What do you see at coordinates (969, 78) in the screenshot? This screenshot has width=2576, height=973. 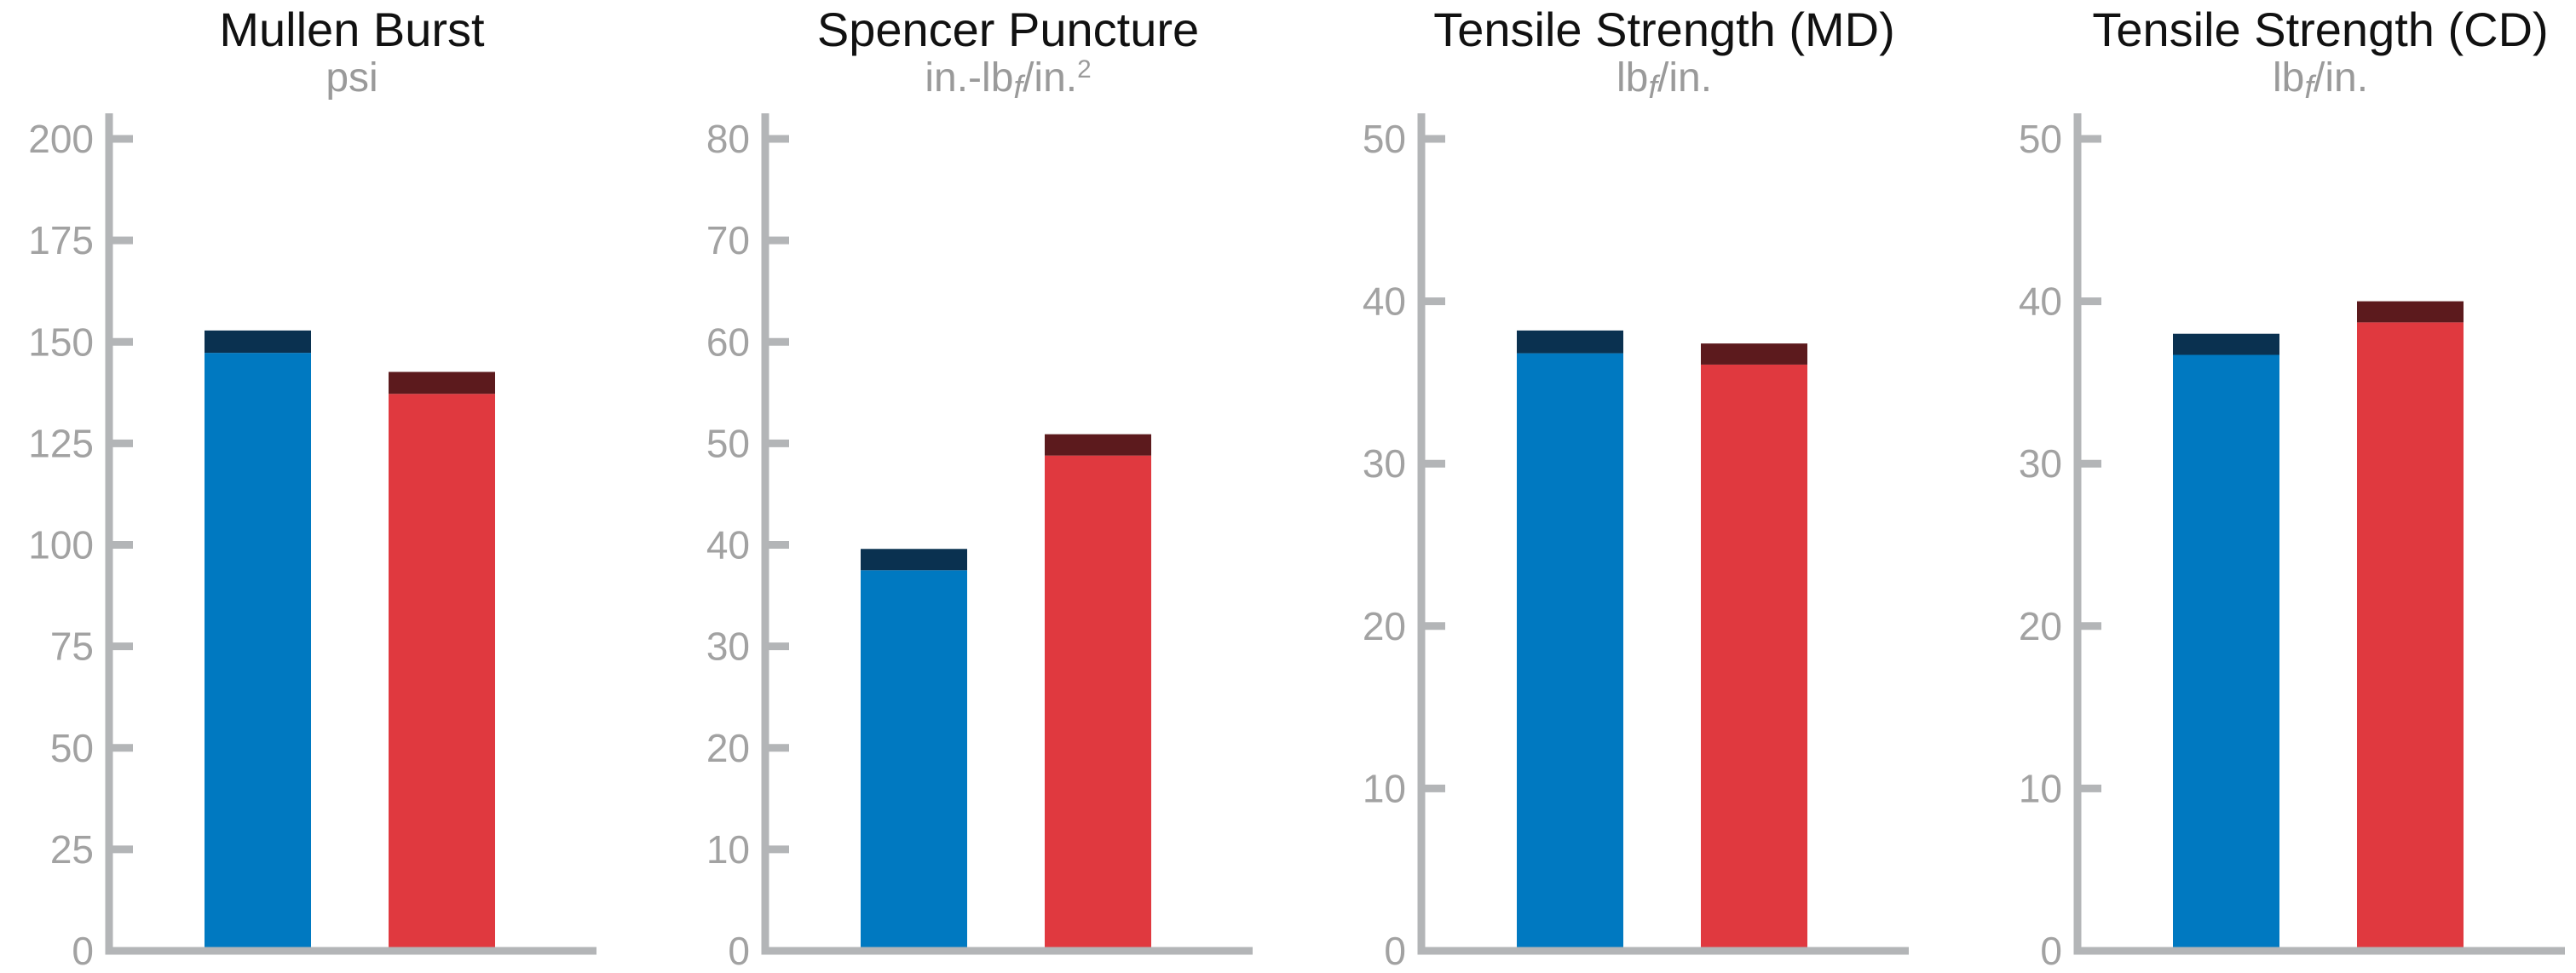 I see `unit-part: in.-lb` at bounding box center [969, 78].